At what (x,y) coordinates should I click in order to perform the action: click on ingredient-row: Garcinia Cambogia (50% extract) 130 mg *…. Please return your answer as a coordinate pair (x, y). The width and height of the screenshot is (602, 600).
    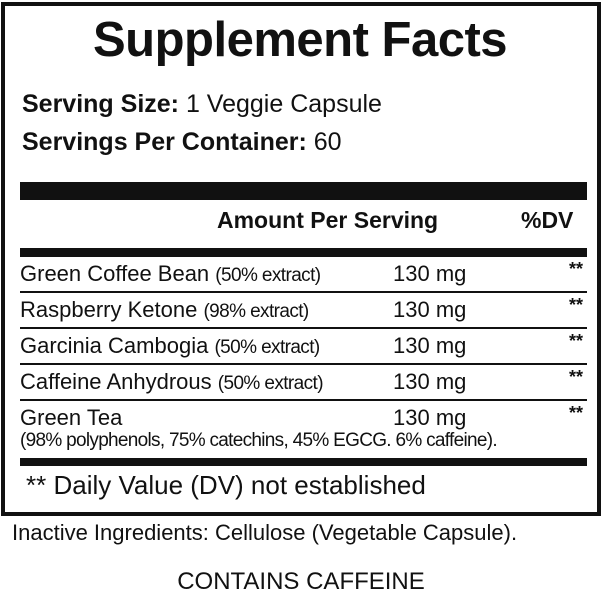
    Looking at the image, I should click on (303, 347).